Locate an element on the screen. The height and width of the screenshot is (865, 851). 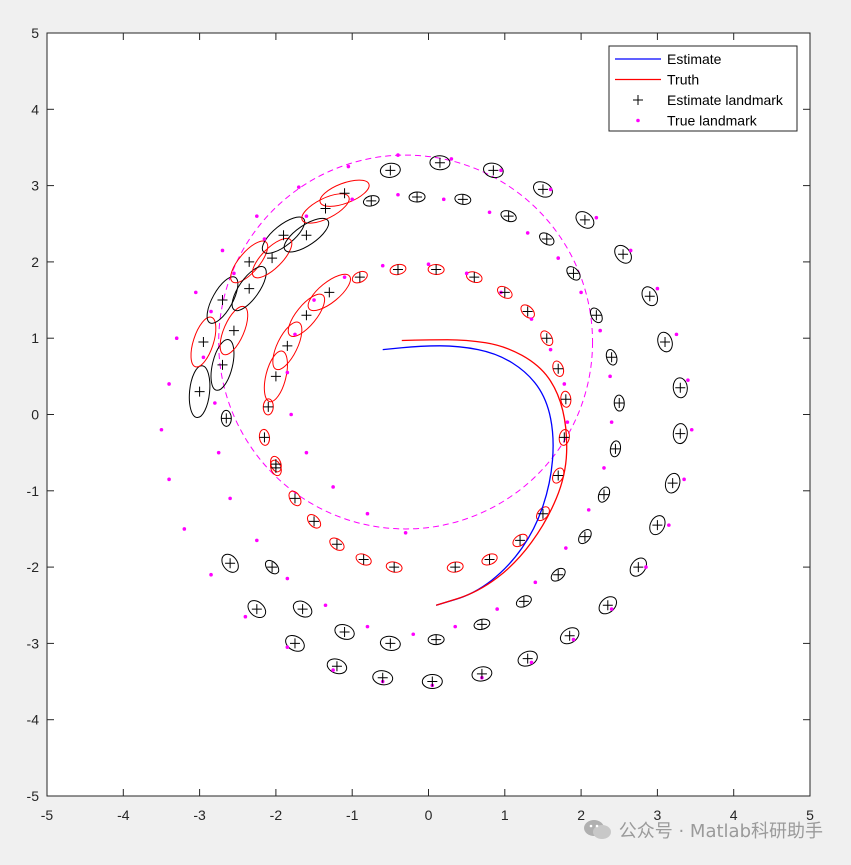
x-tick-label: -1 is located at coordinates (352, 815).